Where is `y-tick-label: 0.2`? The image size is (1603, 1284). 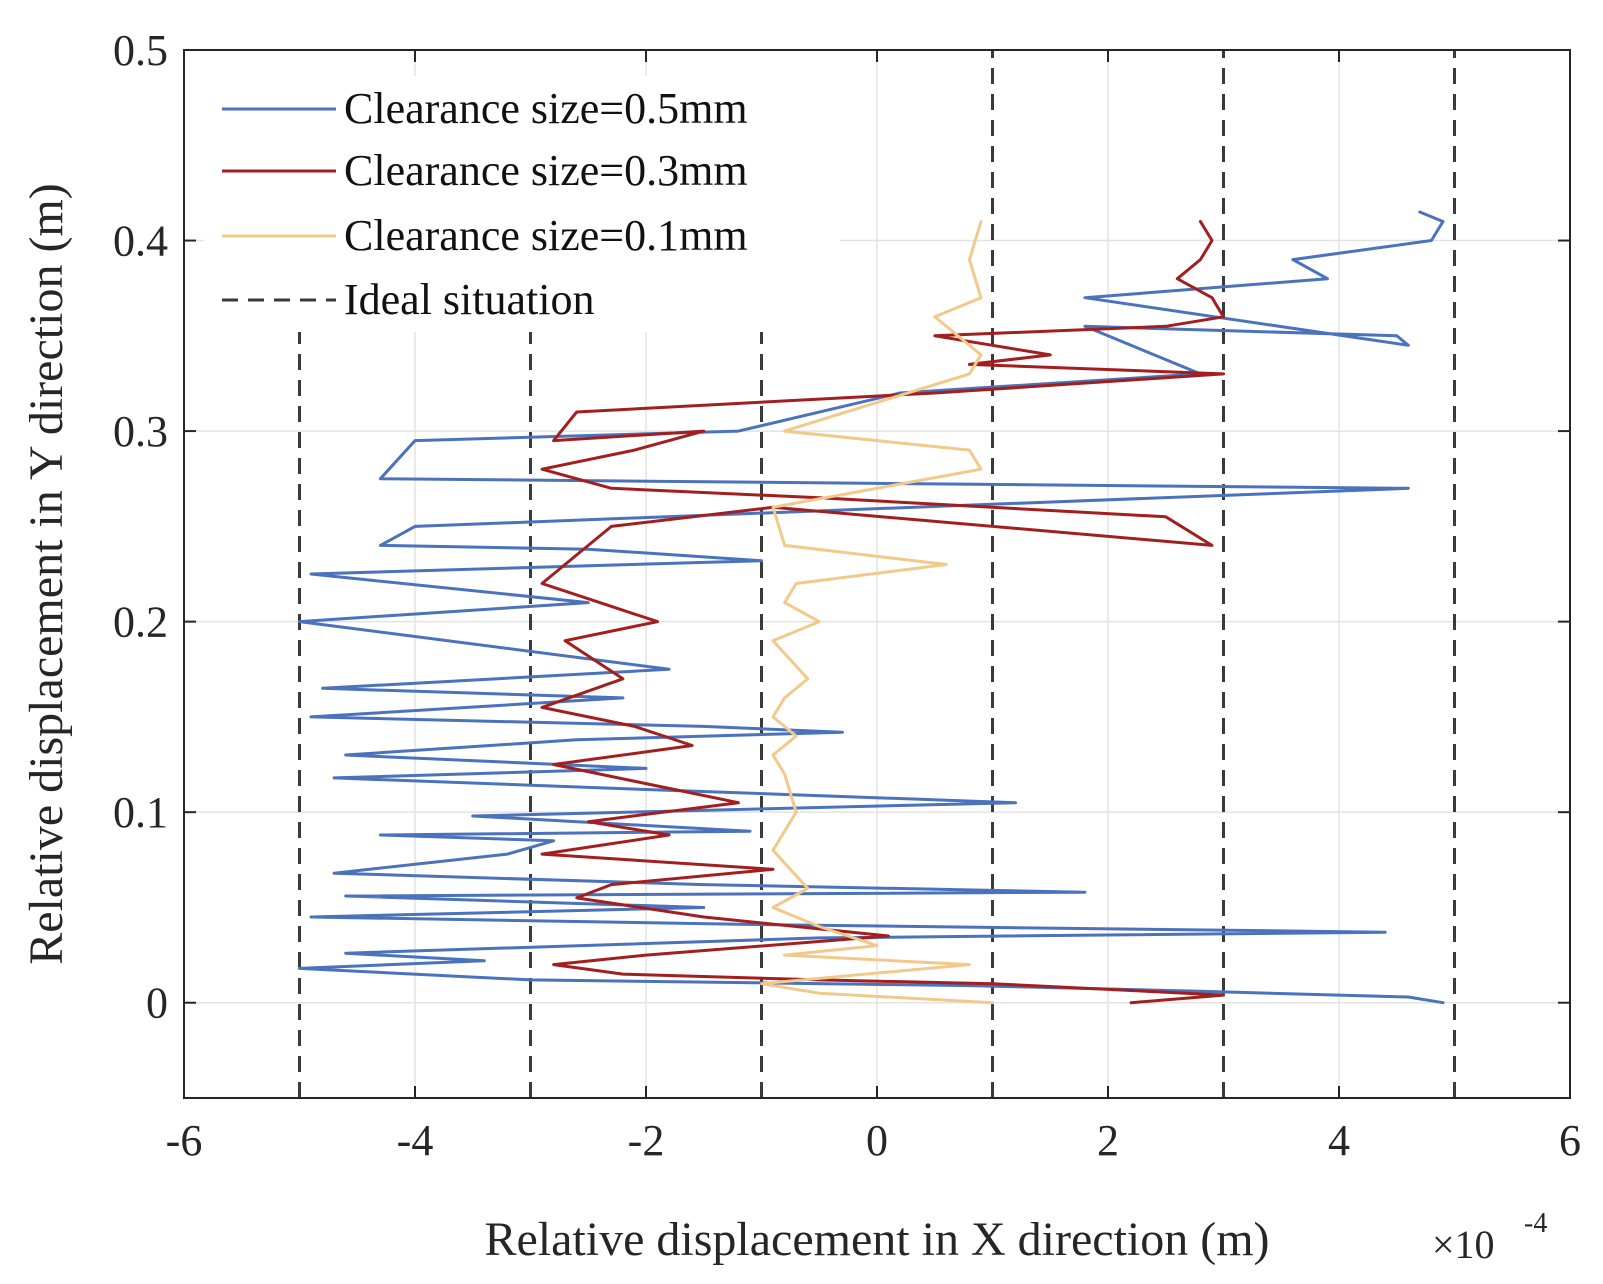 y-tick-label: 0.2 is located at coordinates (140, 622).